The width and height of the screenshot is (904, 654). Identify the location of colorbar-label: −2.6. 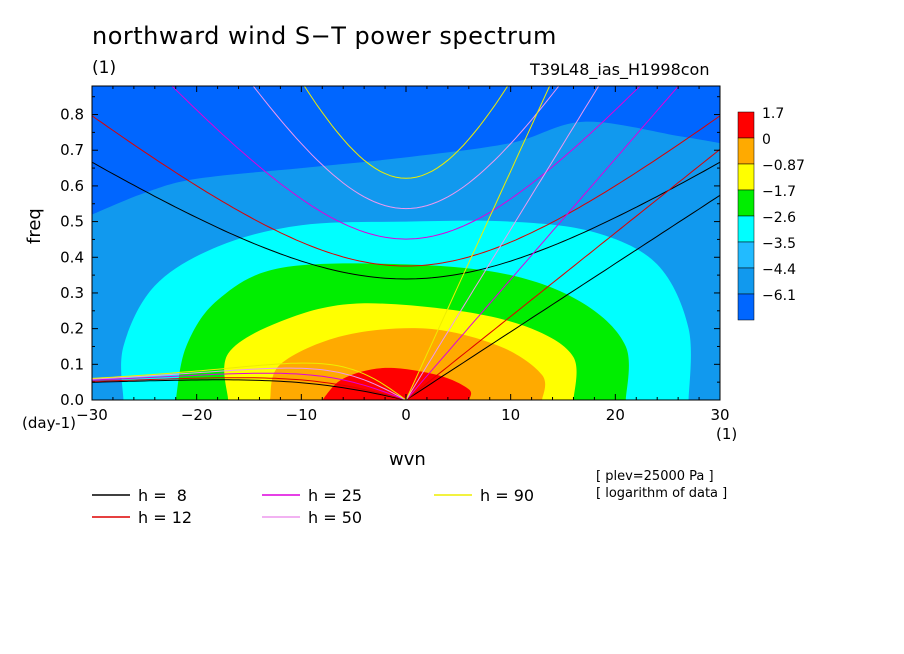
(779, 218).